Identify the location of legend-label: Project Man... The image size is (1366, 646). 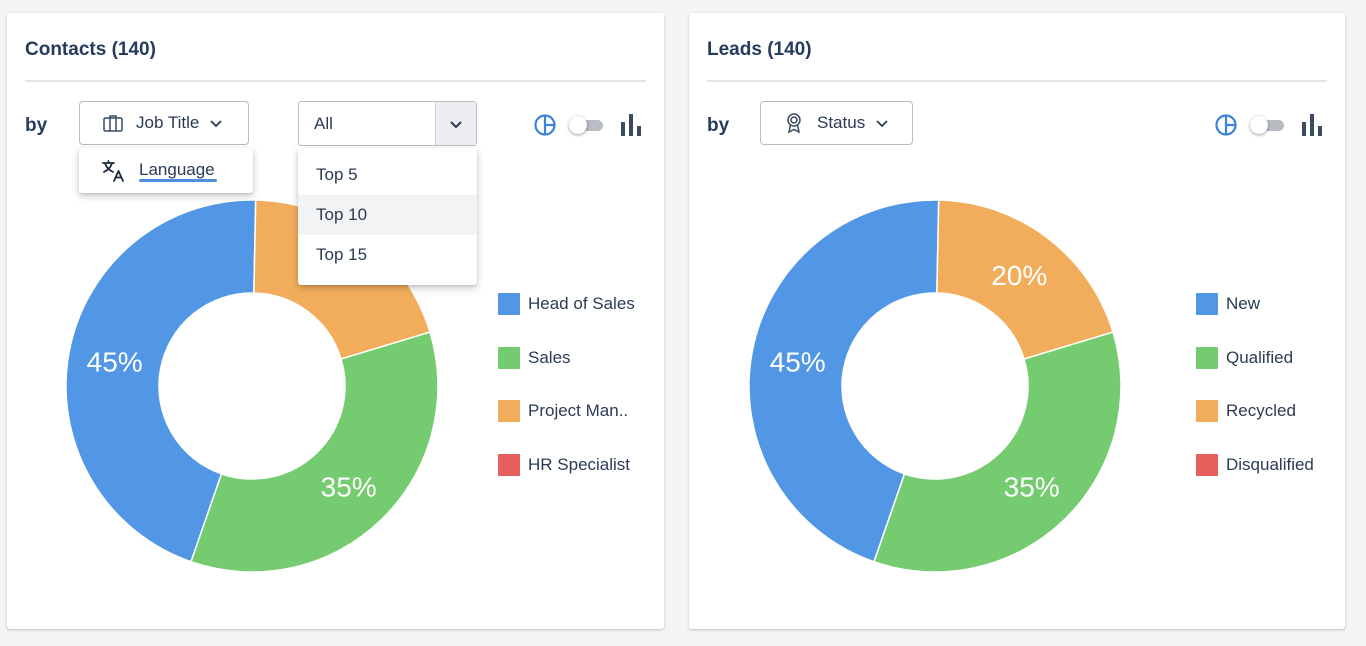
(578, 411).